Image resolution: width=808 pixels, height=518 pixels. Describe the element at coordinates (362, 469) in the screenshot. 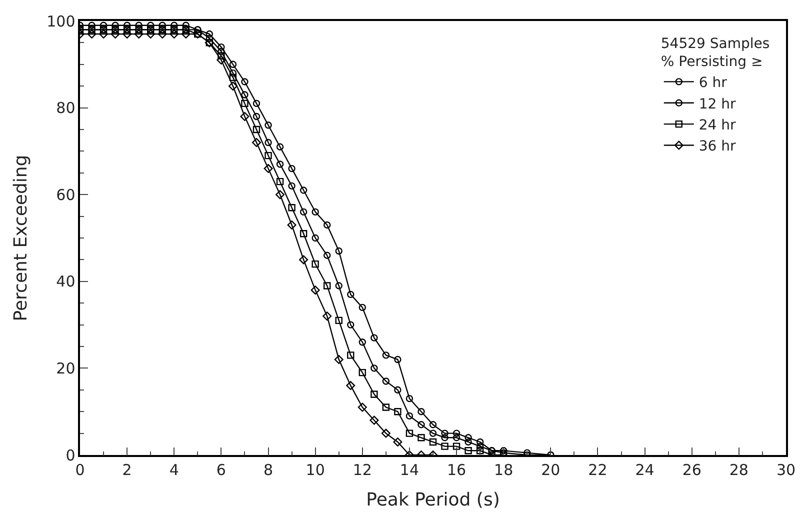

I see `x-tick-label: 12` at that location.